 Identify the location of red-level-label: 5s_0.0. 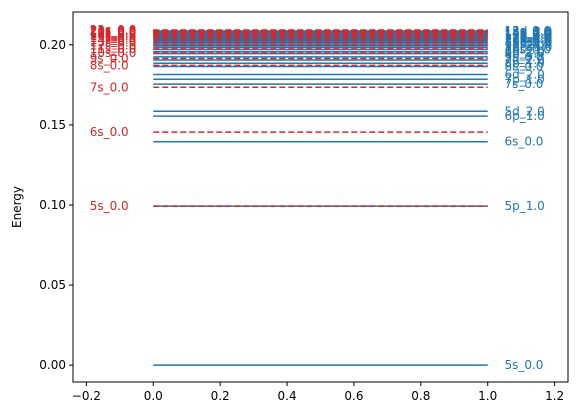
(109, 206).